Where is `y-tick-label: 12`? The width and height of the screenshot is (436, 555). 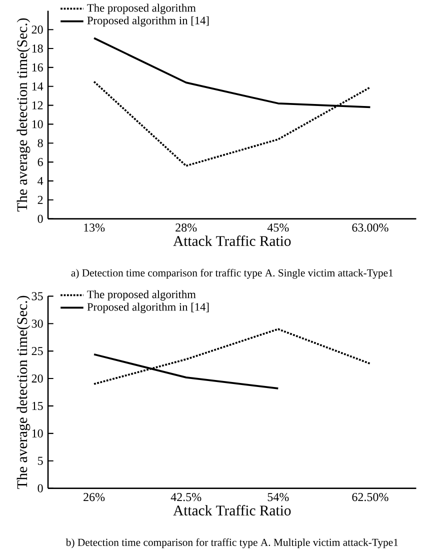
y-tick-label: 12 is located at coordinates (37, 105).